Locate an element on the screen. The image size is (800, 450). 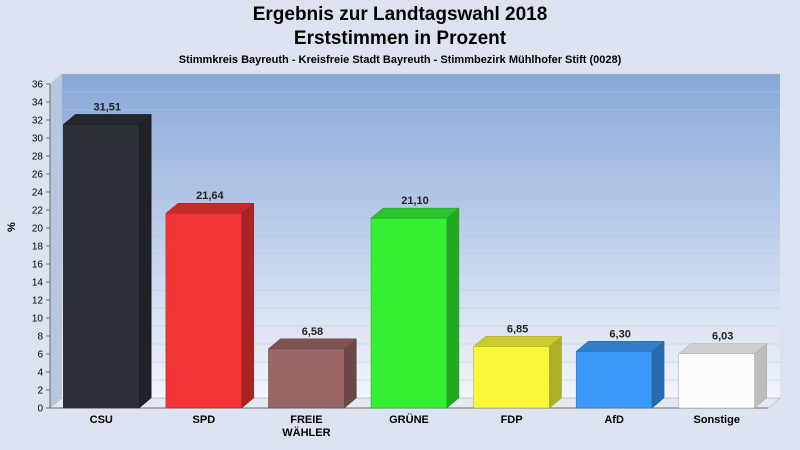
y-tick-label: 34 is located at coordinates (38, 103).